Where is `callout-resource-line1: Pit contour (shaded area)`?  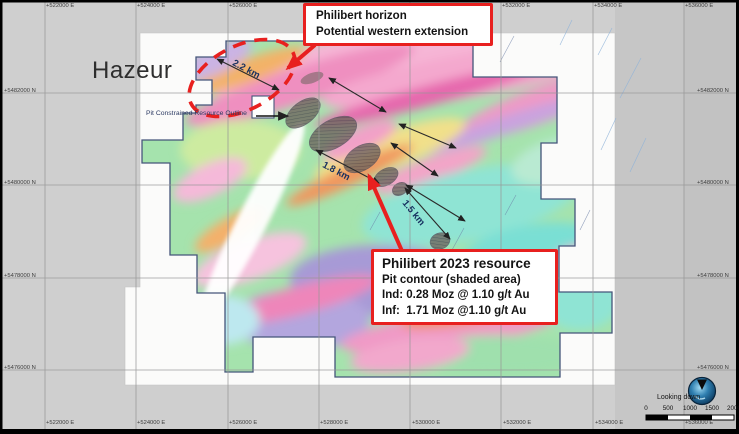 callout-resource-line1: Pit contour (shaded area) is located at coordinates (451, 279).